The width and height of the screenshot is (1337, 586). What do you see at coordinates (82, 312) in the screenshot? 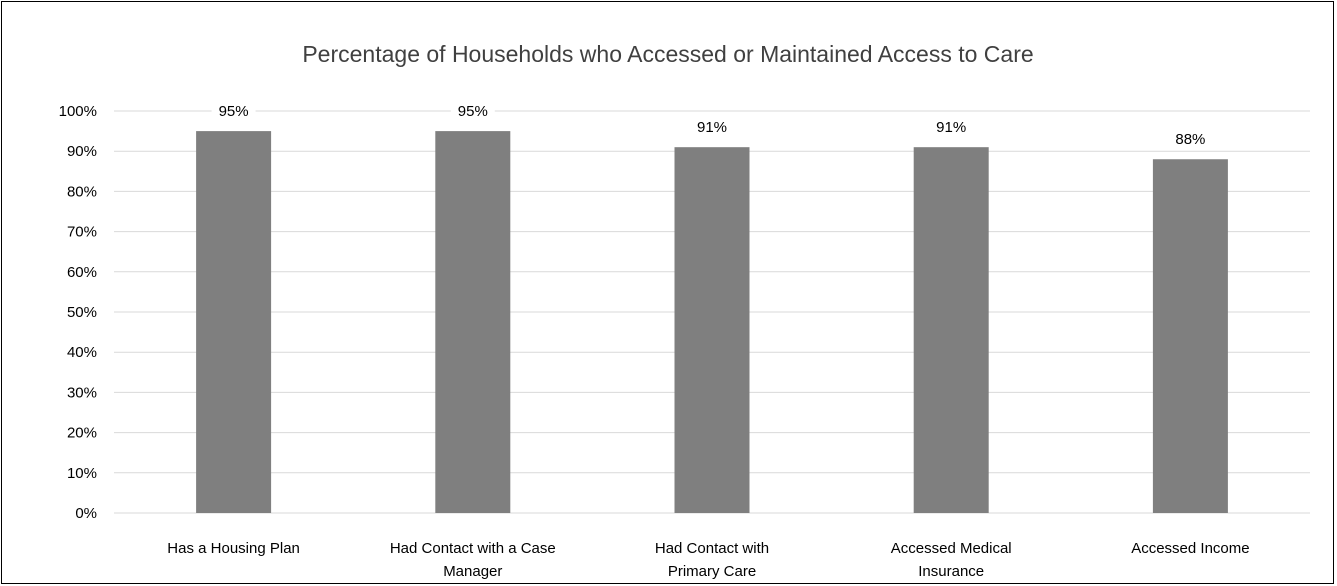
I see `y-tick-label: 50%` at bounding box center [82, 312].